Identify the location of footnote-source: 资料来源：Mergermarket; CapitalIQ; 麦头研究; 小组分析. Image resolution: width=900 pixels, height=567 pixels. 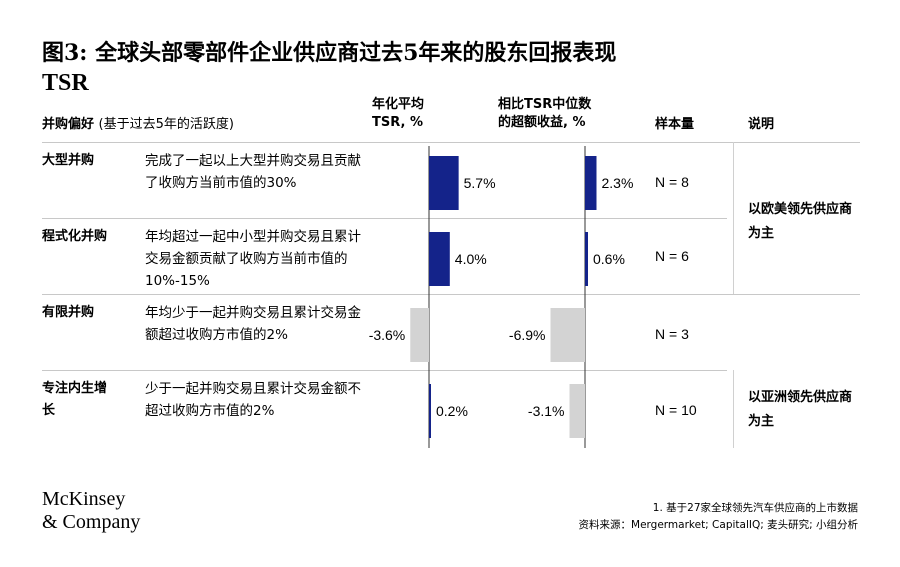
(718, 525).